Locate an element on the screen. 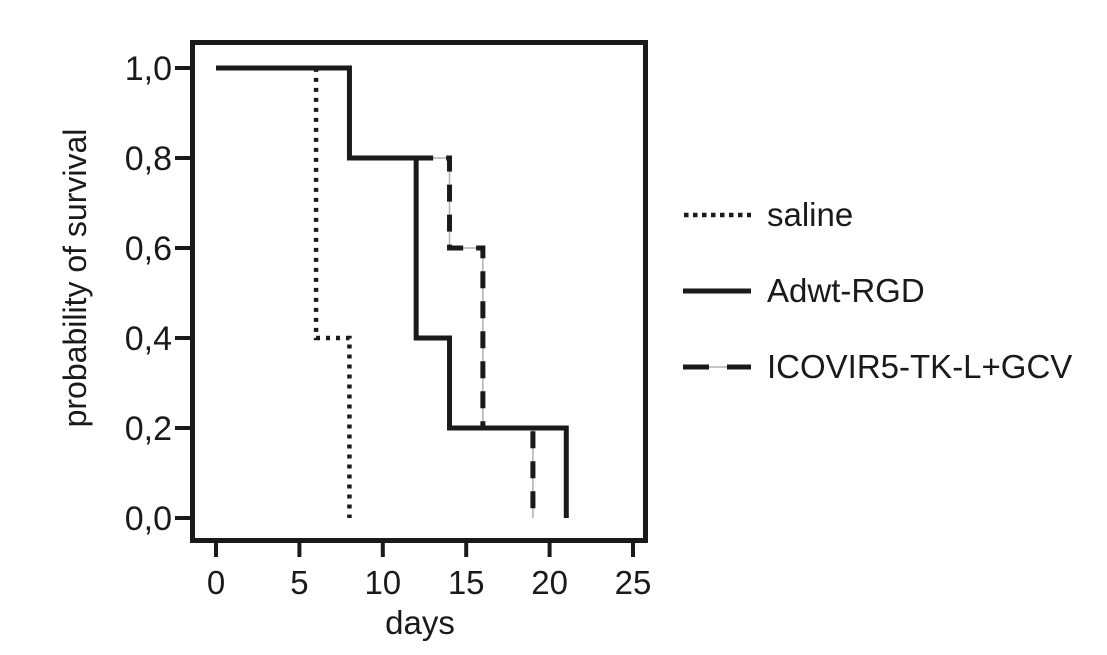  y-axis-label: probability of survival is located at coordinates (75, 278).